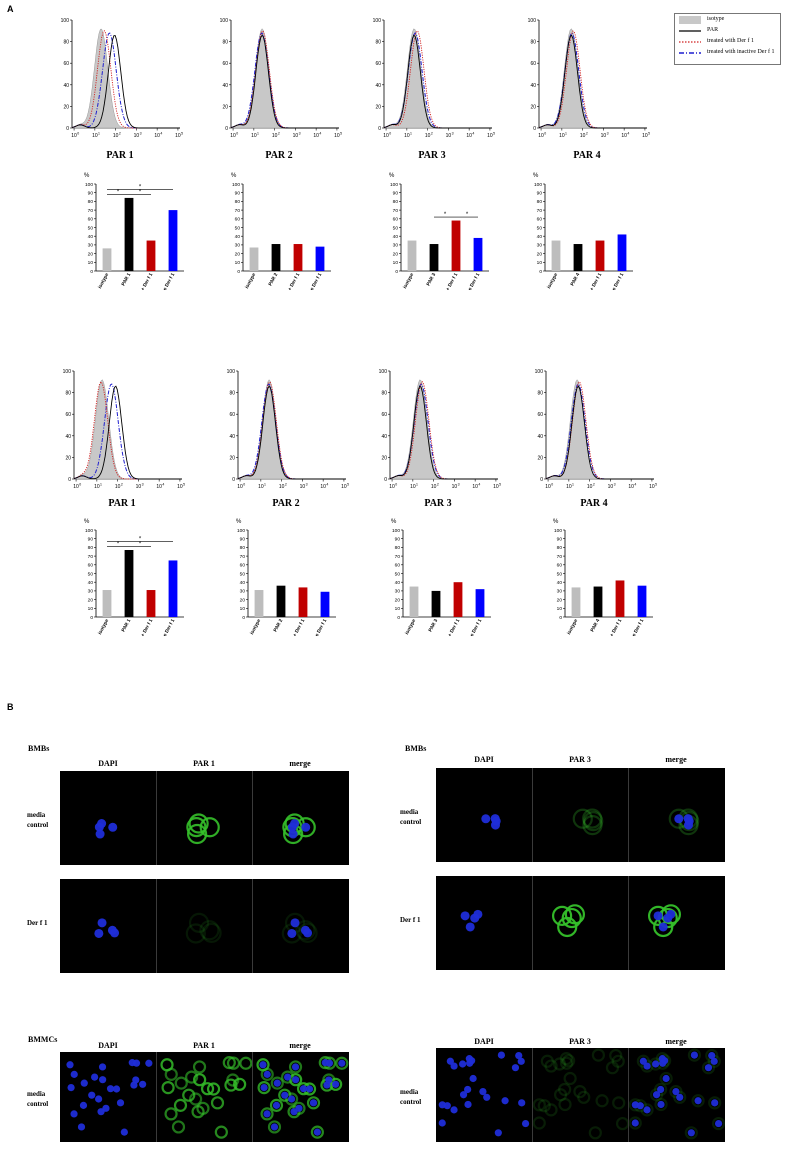 The image size is (785, 1150). I want to click on category-label: PAR 2, so click(278, 625).